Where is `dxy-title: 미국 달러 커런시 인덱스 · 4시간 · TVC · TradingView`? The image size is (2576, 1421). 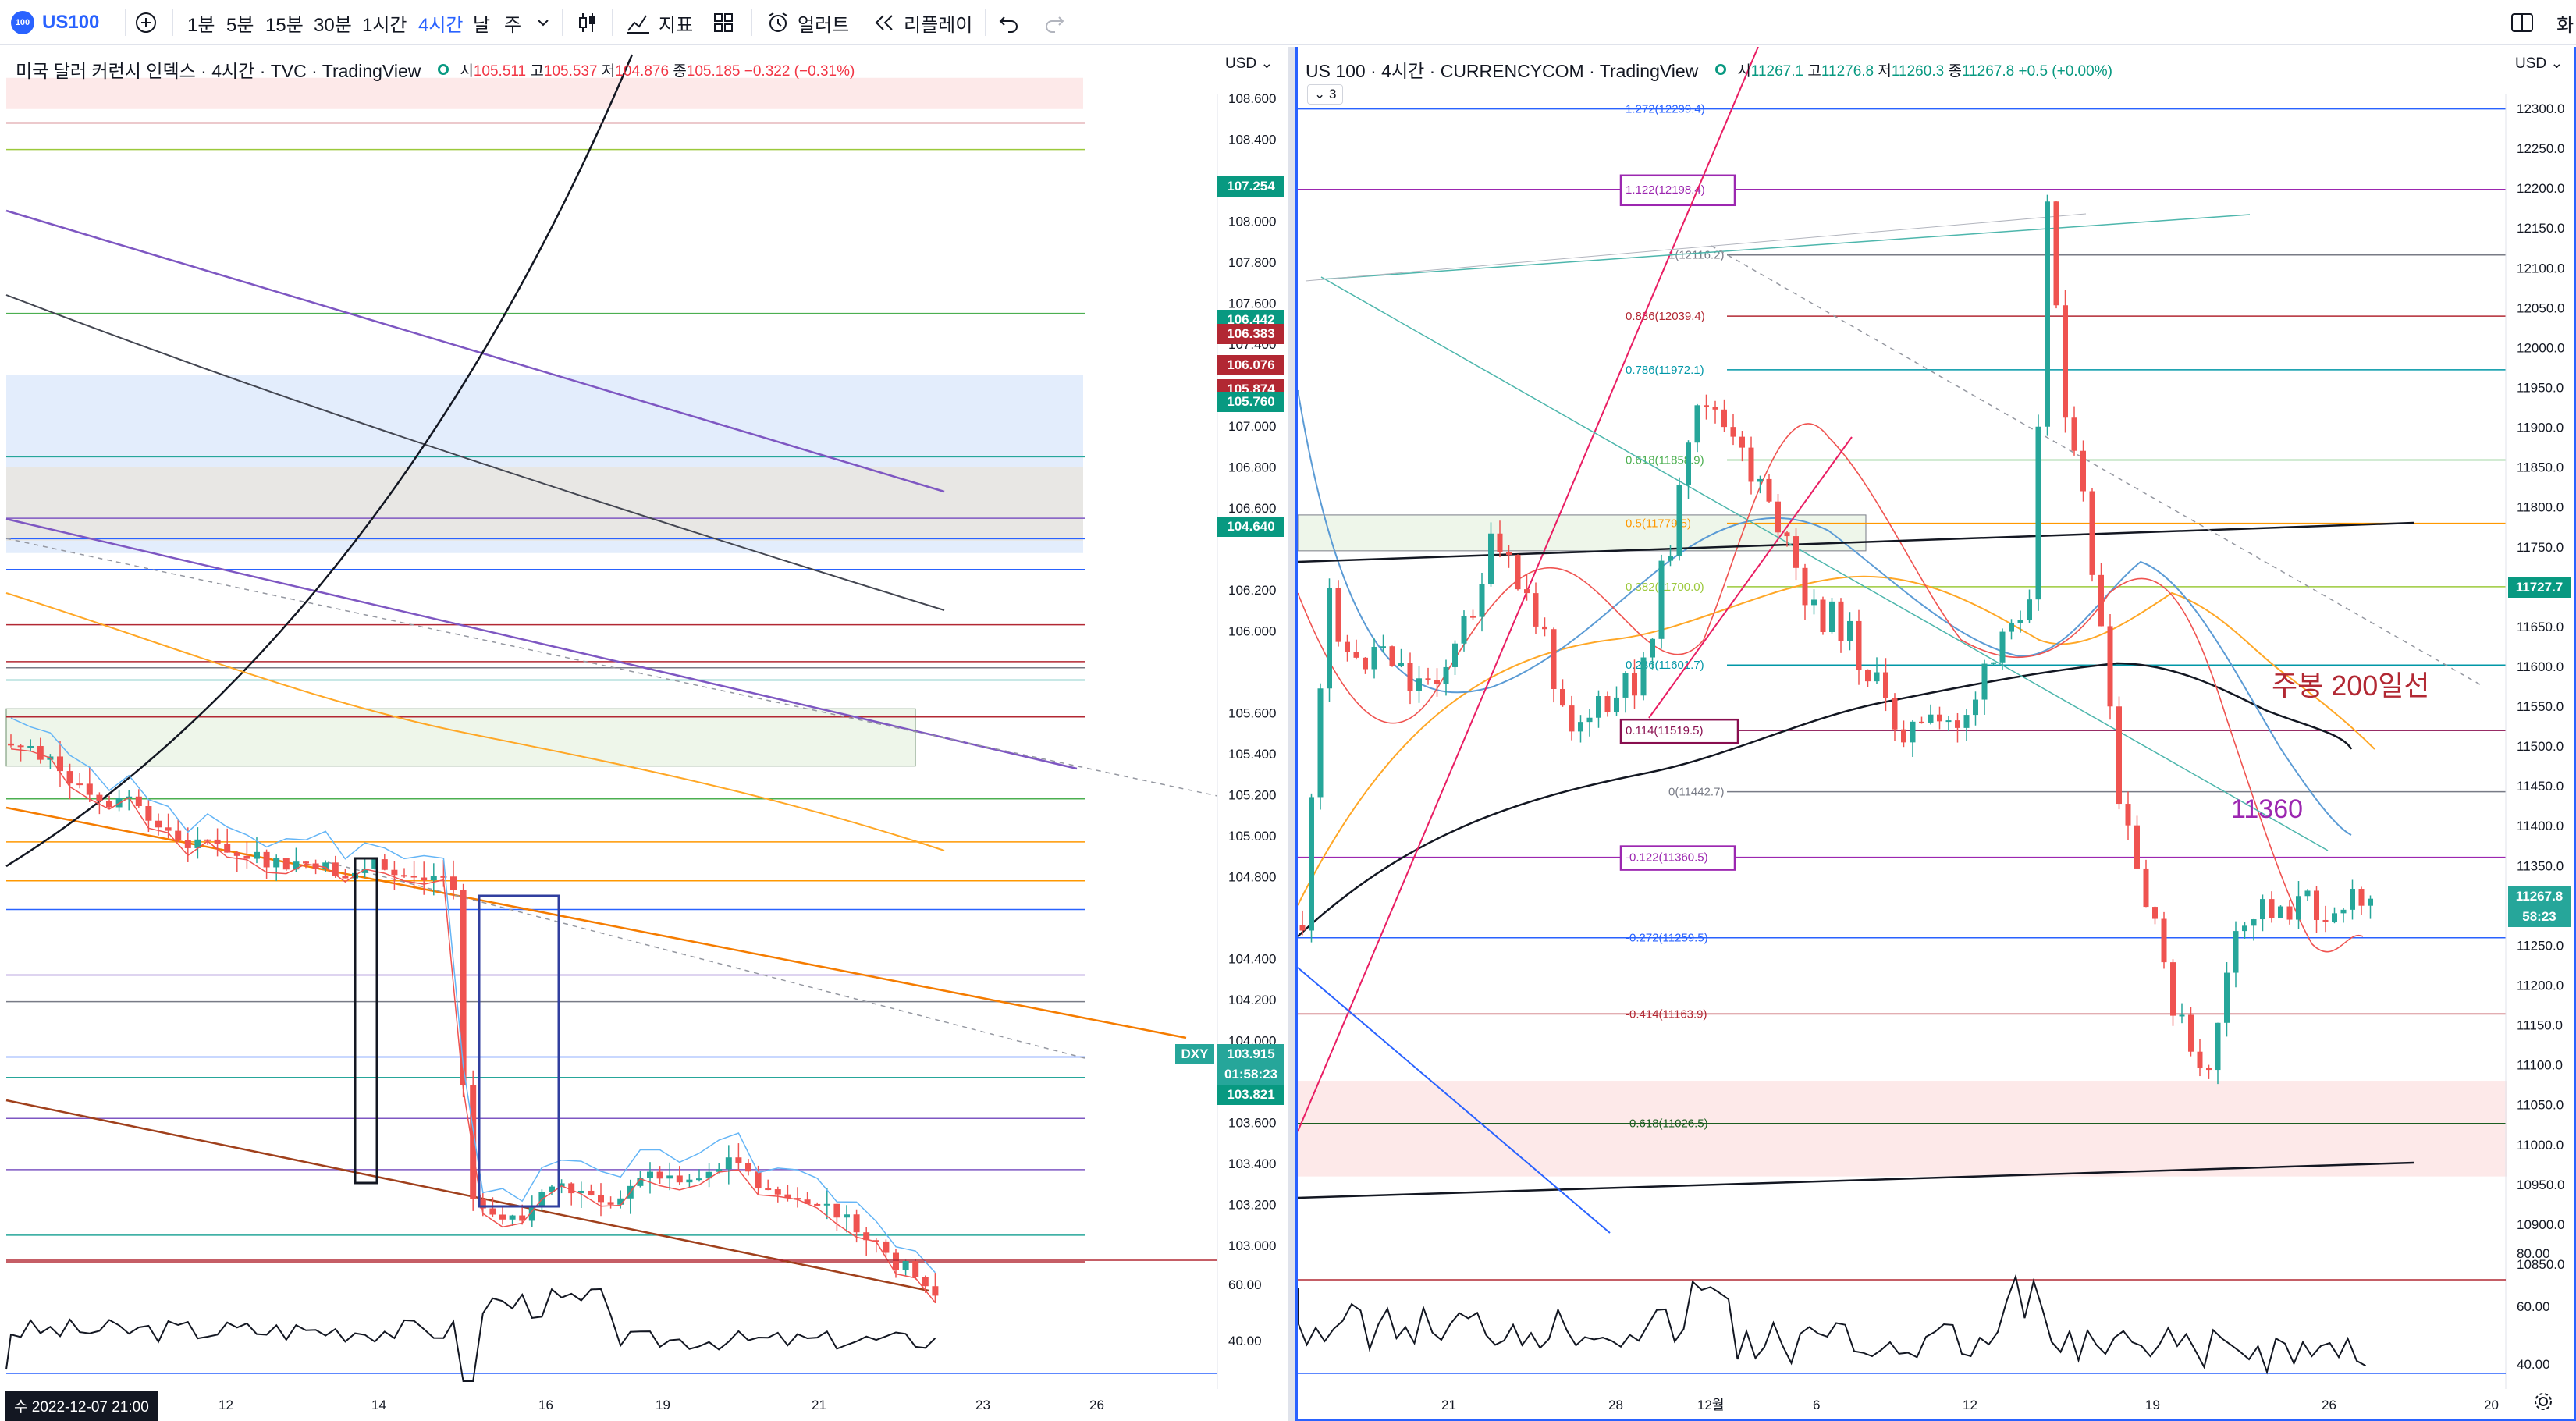
dxy-title: 미국 달러 커런시 인덱스 · 4시간 · TVC · TradingView is located at coordinates (218, 71).